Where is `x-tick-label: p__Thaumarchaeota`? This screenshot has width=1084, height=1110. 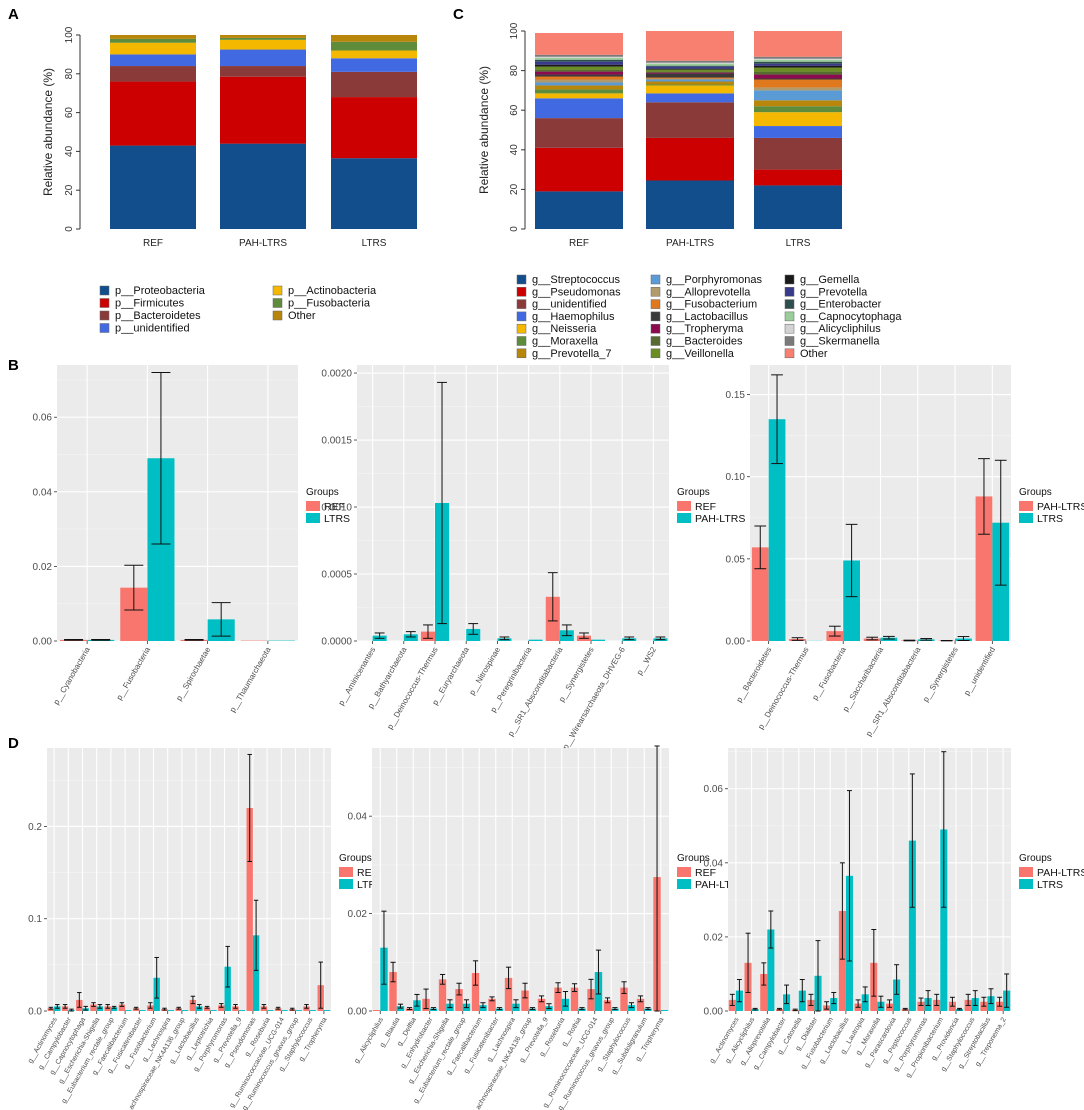
x-tick-label: p__Thaumarchaeota is located at coordinates (250, 679).